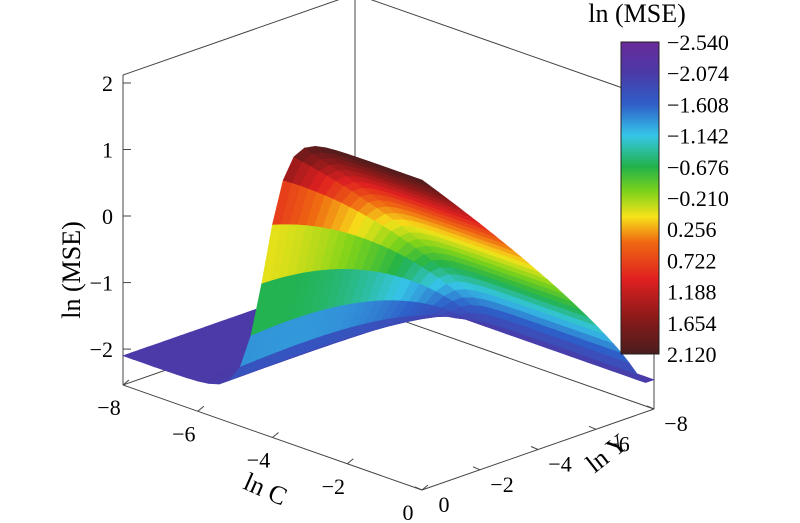 The image size is (800, 523). What do you see at coordinates (107, 83) in the screenshot?
I see `z-tick-label: 2` at bounding box center [107, 83].